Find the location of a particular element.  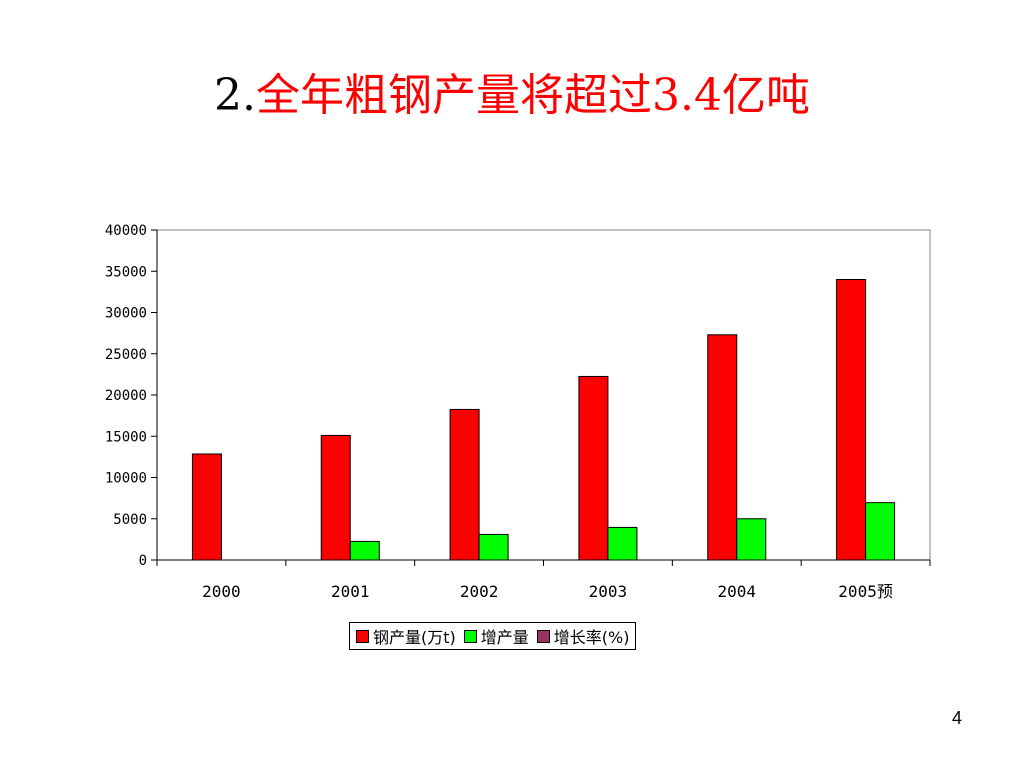

legend-swatch-steel is located at coordinates (362, 636).